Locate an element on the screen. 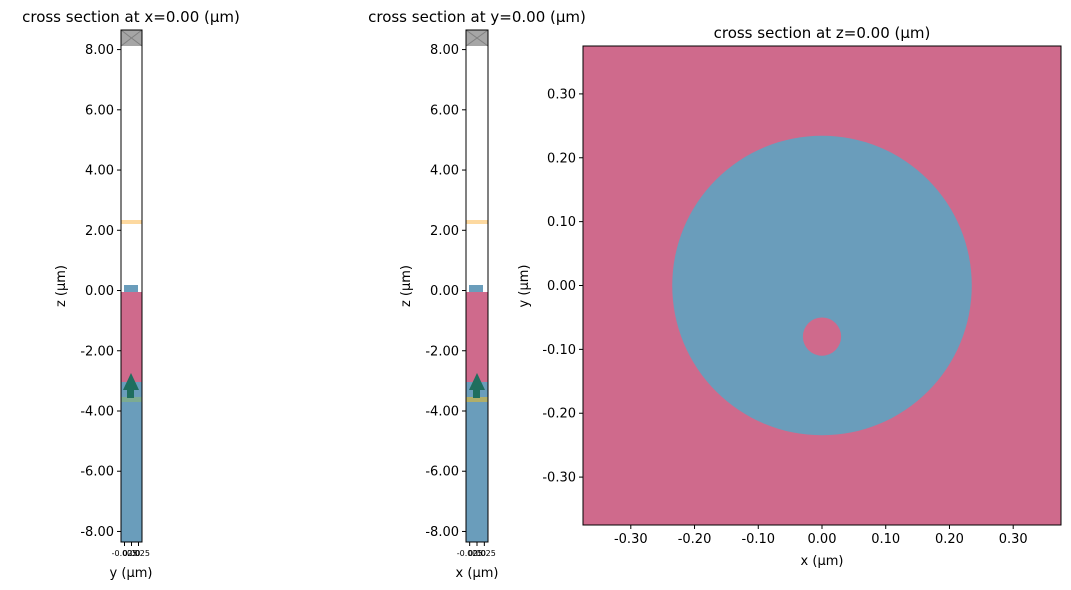 Image resolution: width=1071 pixels, height=590 pixels. panel3-xtick-label: -0.30 is located at coordinates (631, 539).